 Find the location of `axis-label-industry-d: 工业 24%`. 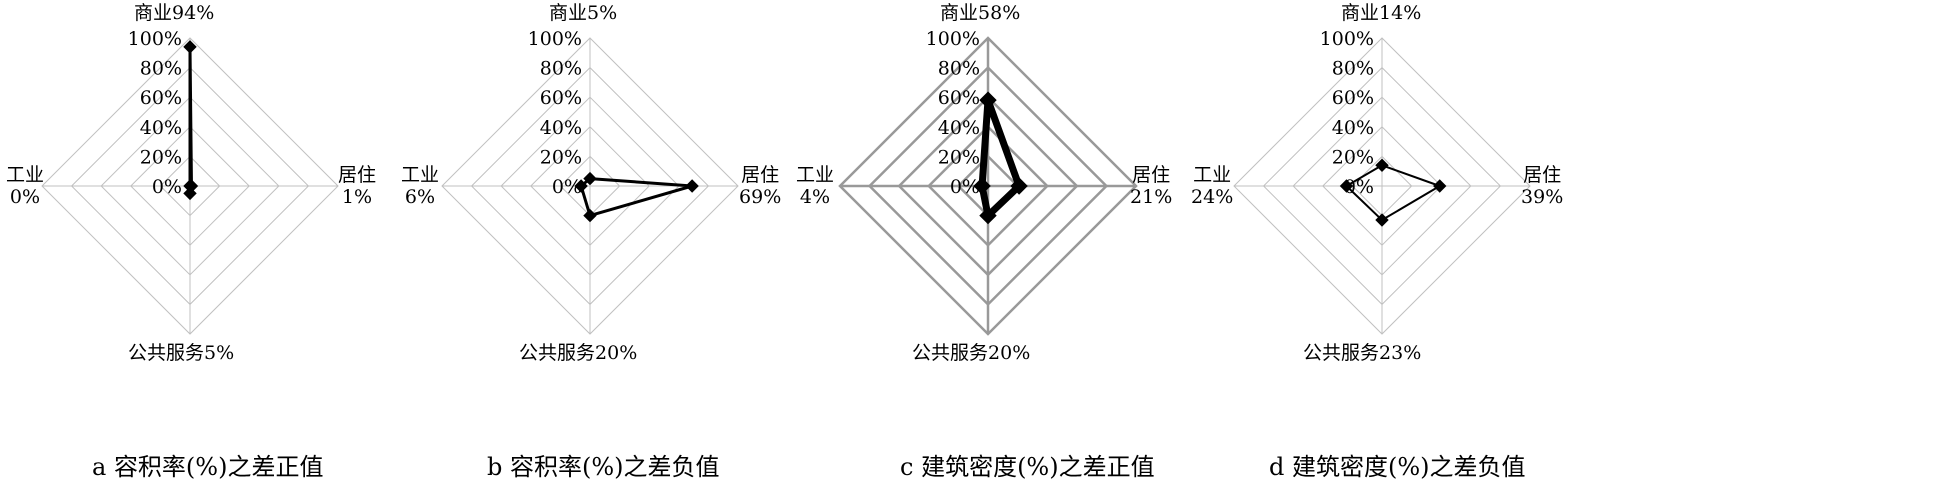

axis-label-industry-d: 工业 24% is located at coordinates (1212, 186).